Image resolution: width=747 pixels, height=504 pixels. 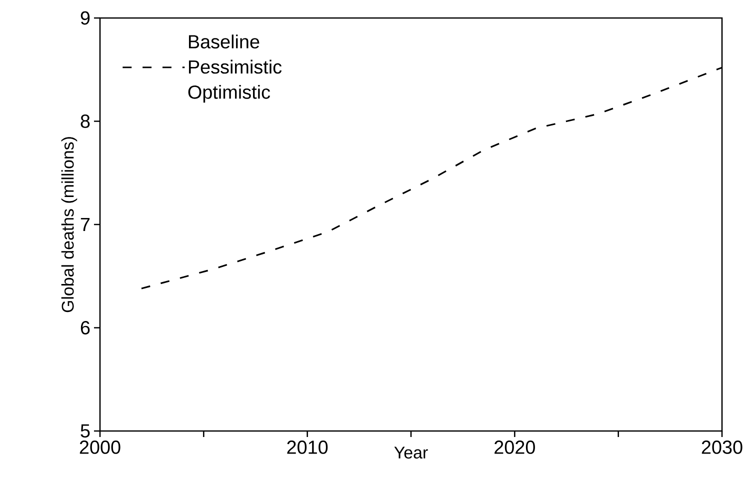 What do you see at coordinates (85, 327) in the screenshot?
I see `y-tick-label: 6` at bounding box center [85, 327].